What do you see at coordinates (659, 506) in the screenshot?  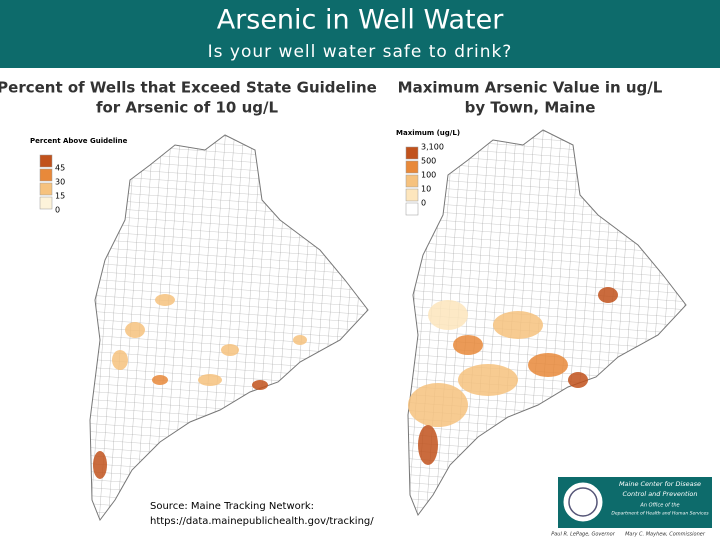 I see `logo-text: An Office of the` at bounding box center [659, 506].